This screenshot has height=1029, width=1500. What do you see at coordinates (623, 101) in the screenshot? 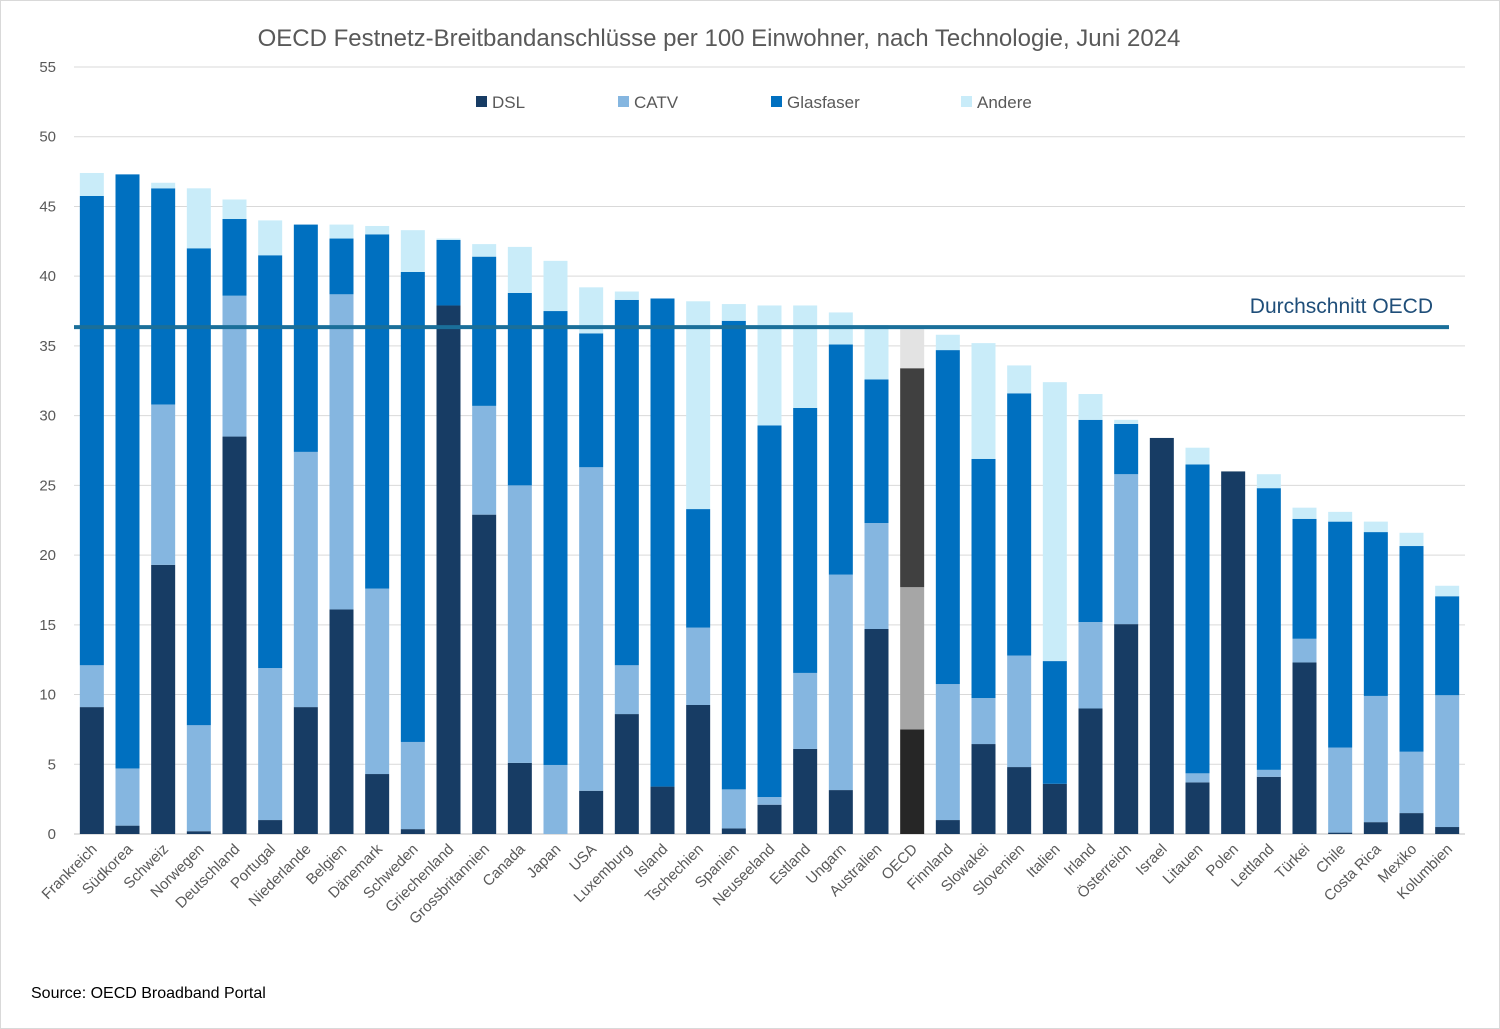
I see `legend-swatch-catv` at bounding box center [623, 101].